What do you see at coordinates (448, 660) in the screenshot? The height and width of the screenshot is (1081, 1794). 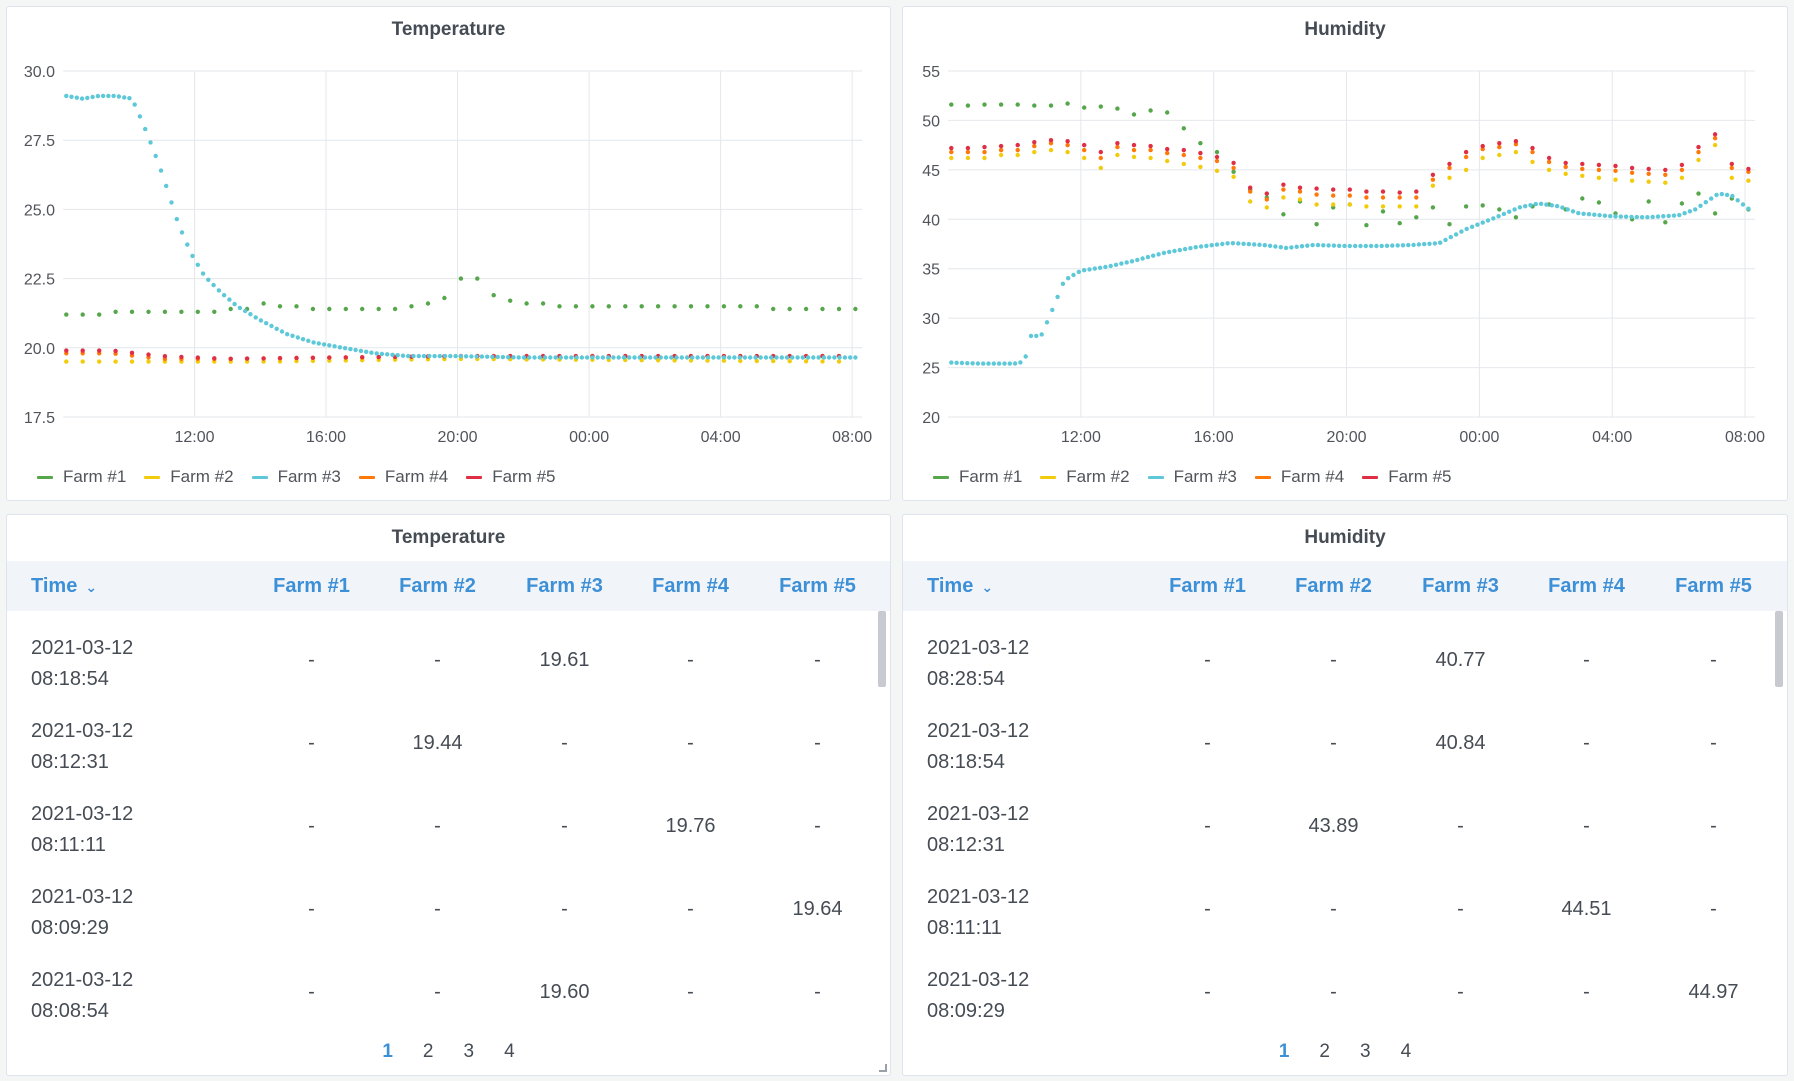 I see `table-row: 2021-03-12 08:18:54 - - 19.61 - -` at bounding box center [448, 660].